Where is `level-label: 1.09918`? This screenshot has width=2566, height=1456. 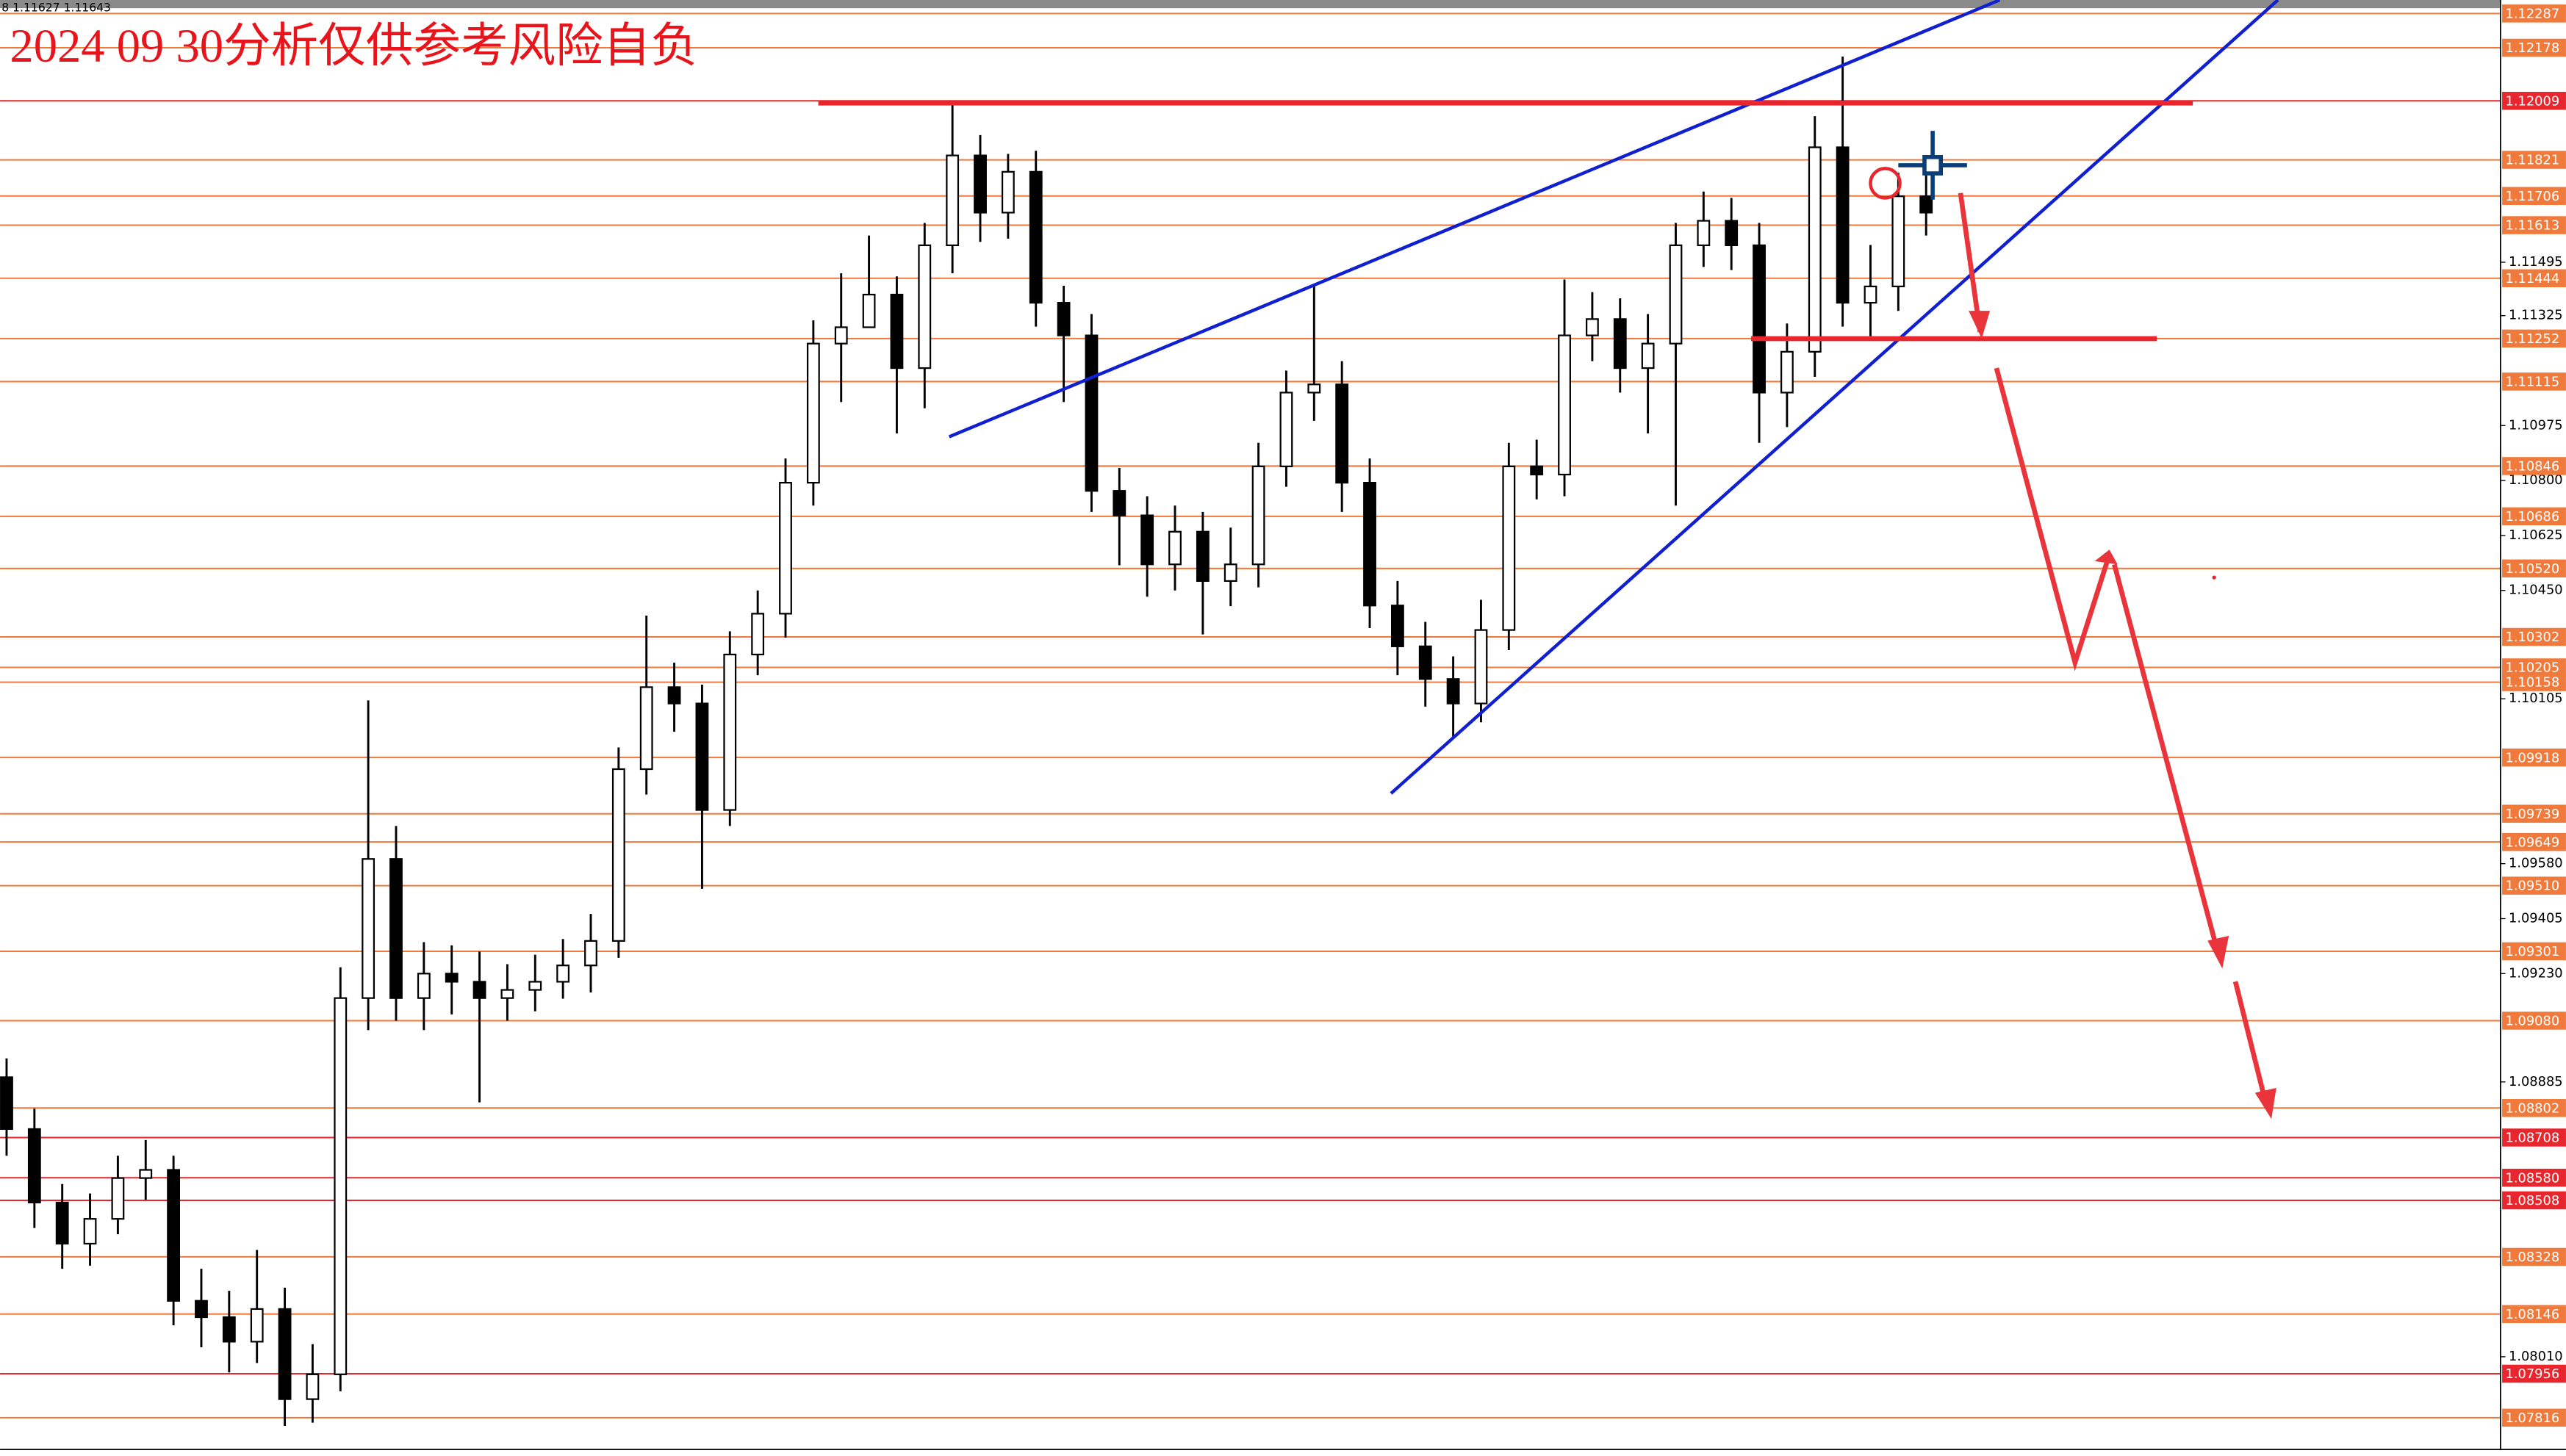 level-label: 1.09918 is located at coordinates (2533, 757).